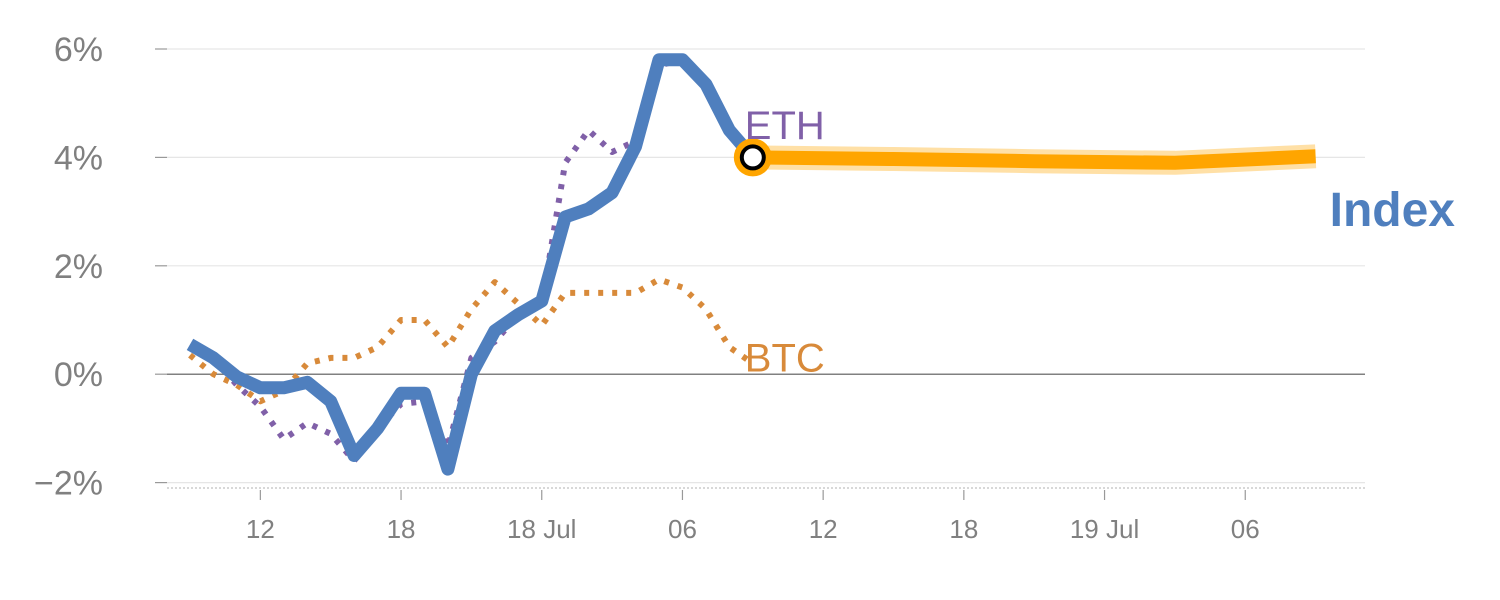 This screenshot has height=600, width=1500. I want to click on index-series-label: Index, so click(1393, 210).